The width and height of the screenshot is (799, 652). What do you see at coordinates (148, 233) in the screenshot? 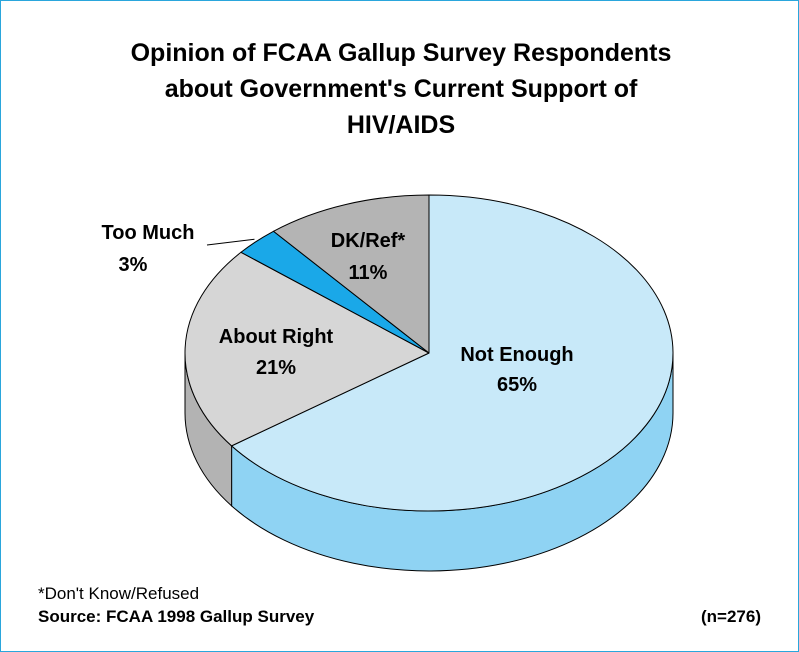
I see `slice-label-too-much: Too Much` at bounding box center [148, 233].